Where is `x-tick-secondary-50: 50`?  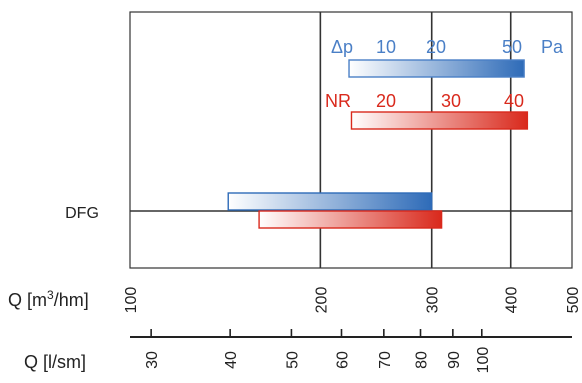
x-tick-secondary-50: 50 is located at coordinates (292, 360).